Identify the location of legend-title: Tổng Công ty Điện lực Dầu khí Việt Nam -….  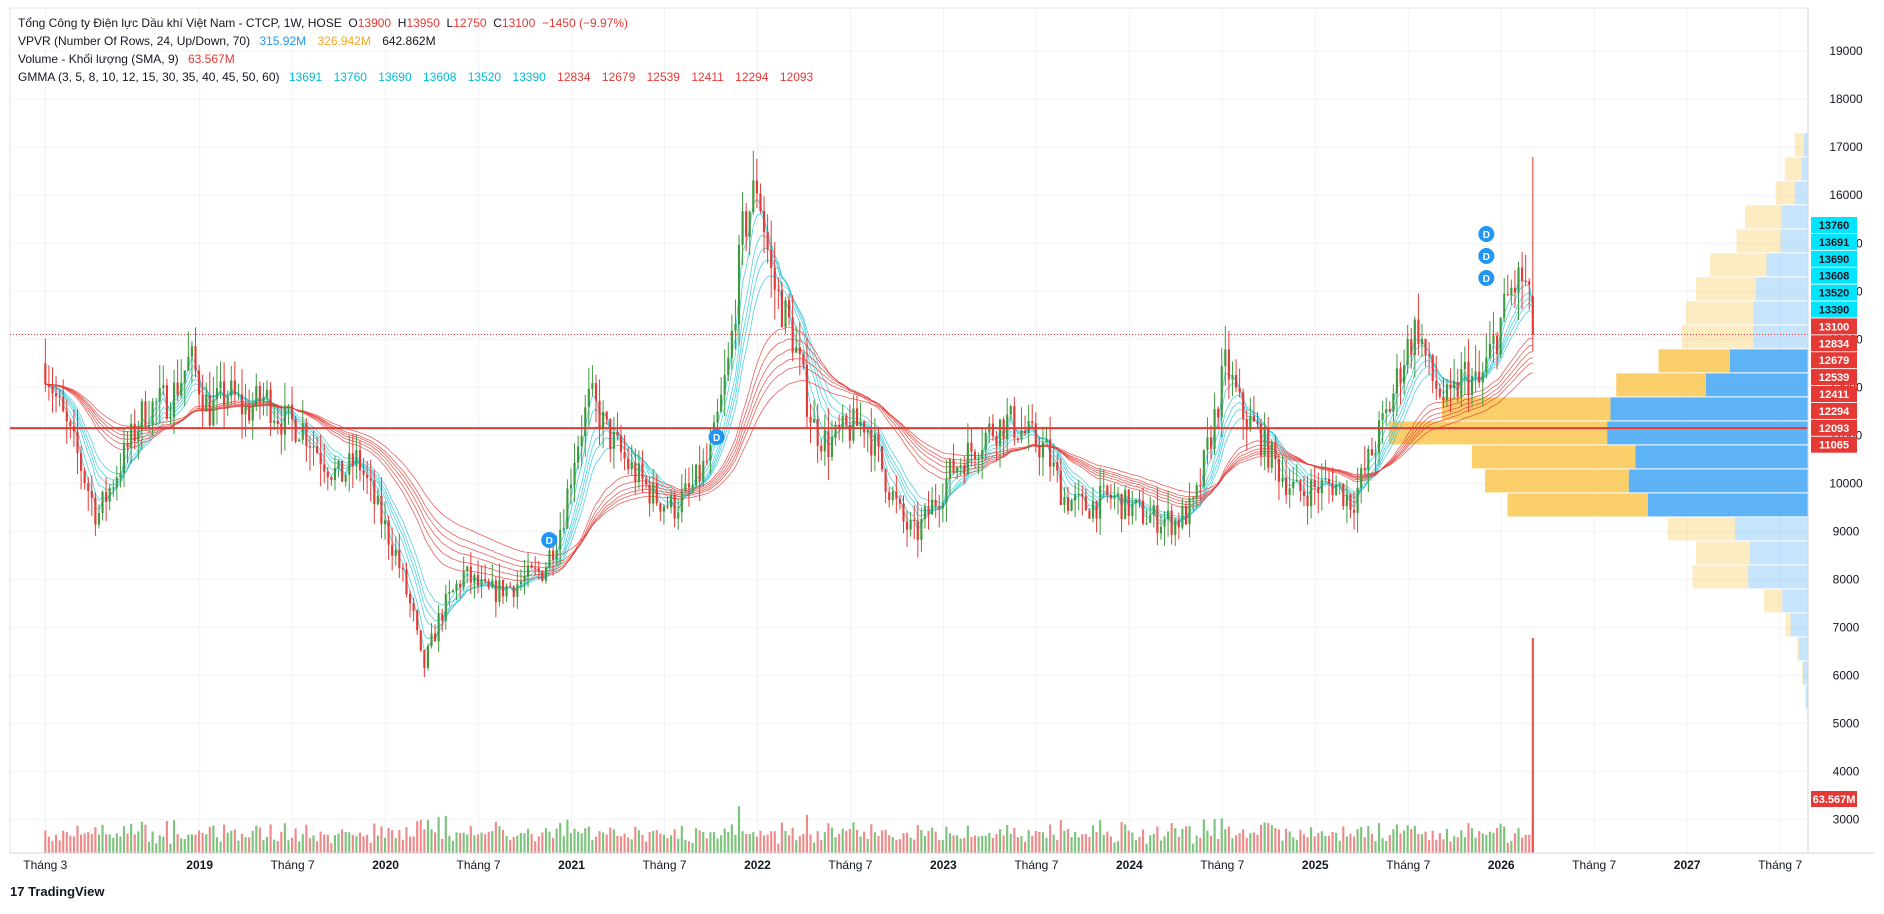
(180, 23).